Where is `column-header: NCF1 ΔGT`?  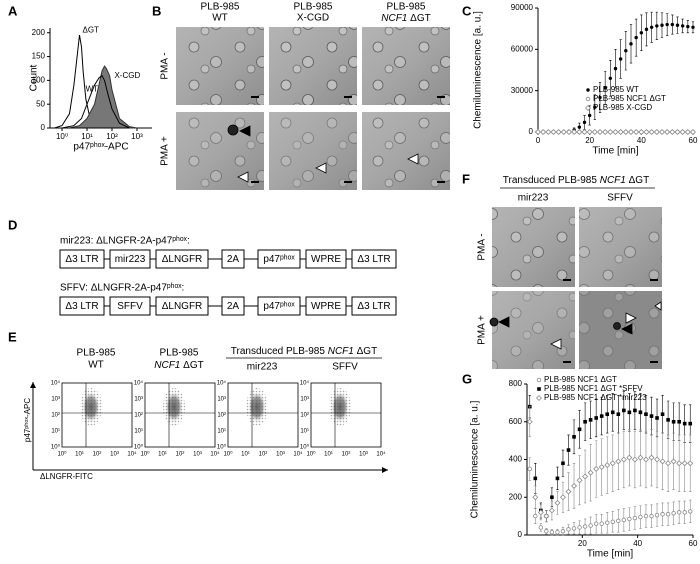
column-header: NCF1 ΔGT is located at coordinates (405, 18).